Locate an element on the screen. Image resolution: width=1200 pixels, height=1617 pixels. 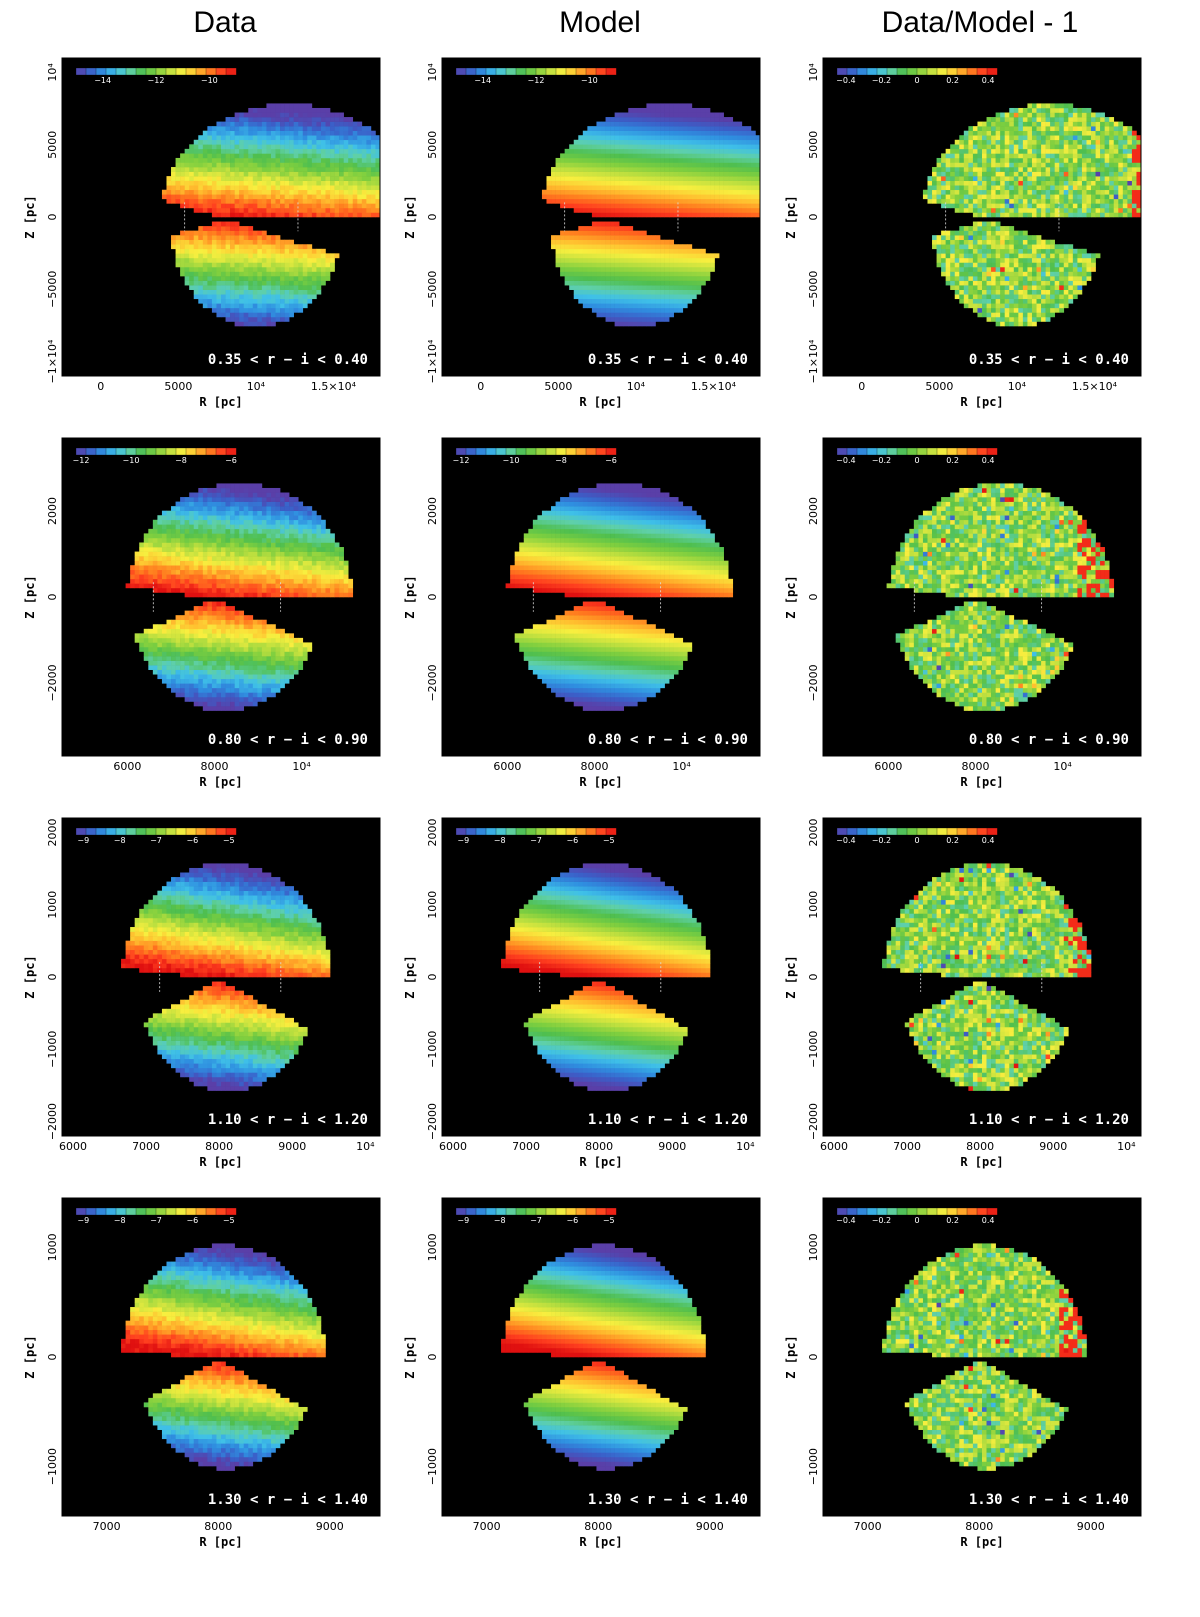
y-tick-label: 0 is located at coordinates (813, 217).